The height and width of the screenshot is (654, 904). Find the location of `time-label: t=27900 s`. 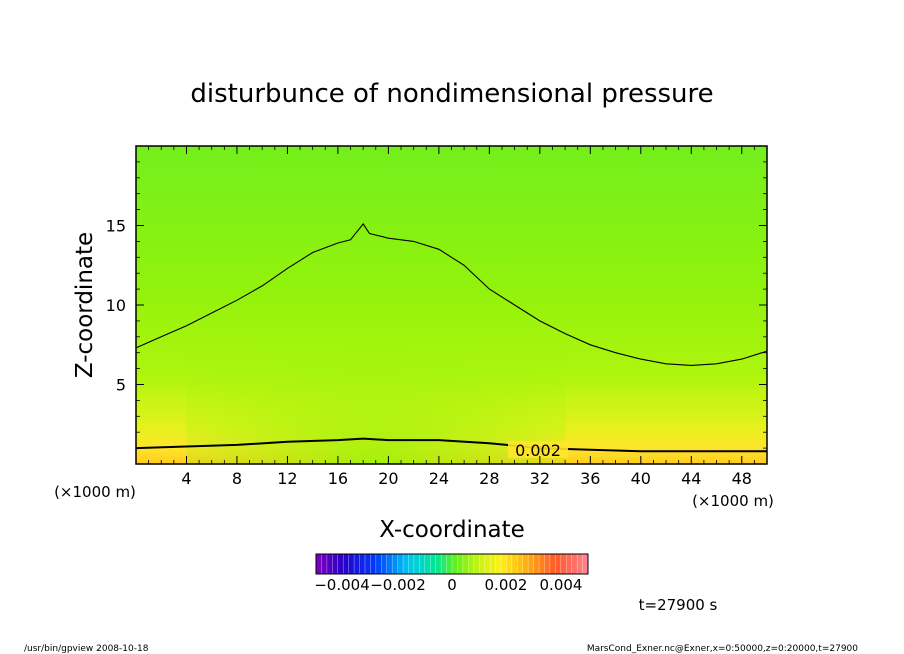

time-label: t=27900 s is located at coordinates (678, 605).